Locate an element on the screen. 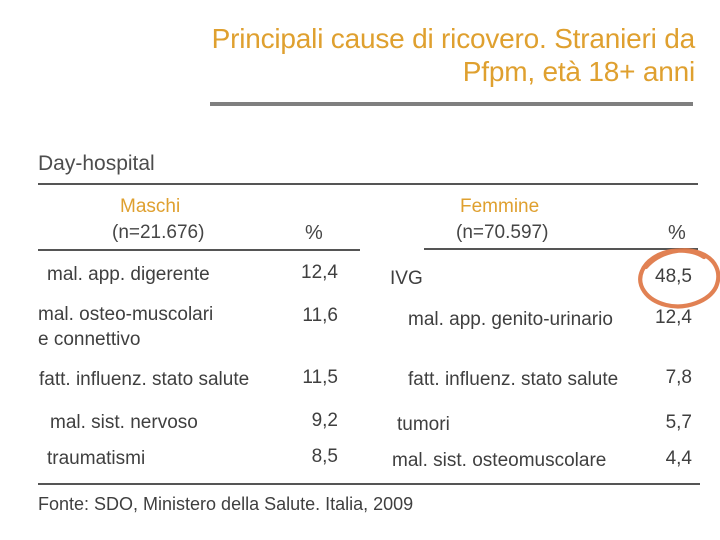  table-row-label: mal. sist. nervoso is located at coordinates (124, 422).